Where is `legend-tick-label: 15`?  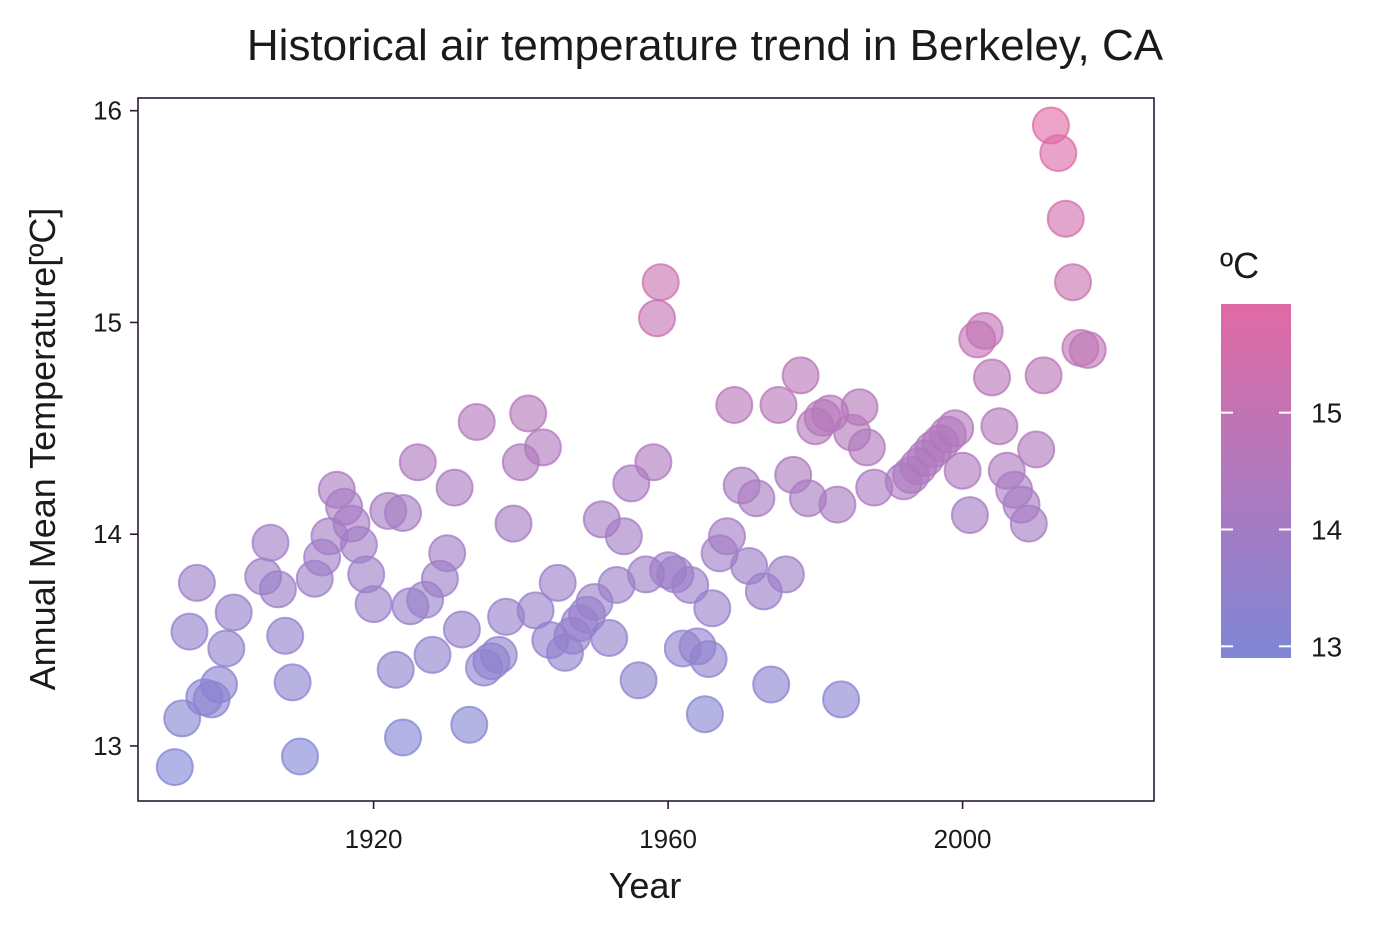
legend-tick-label: 15 is located at coordinates (1326, 413).